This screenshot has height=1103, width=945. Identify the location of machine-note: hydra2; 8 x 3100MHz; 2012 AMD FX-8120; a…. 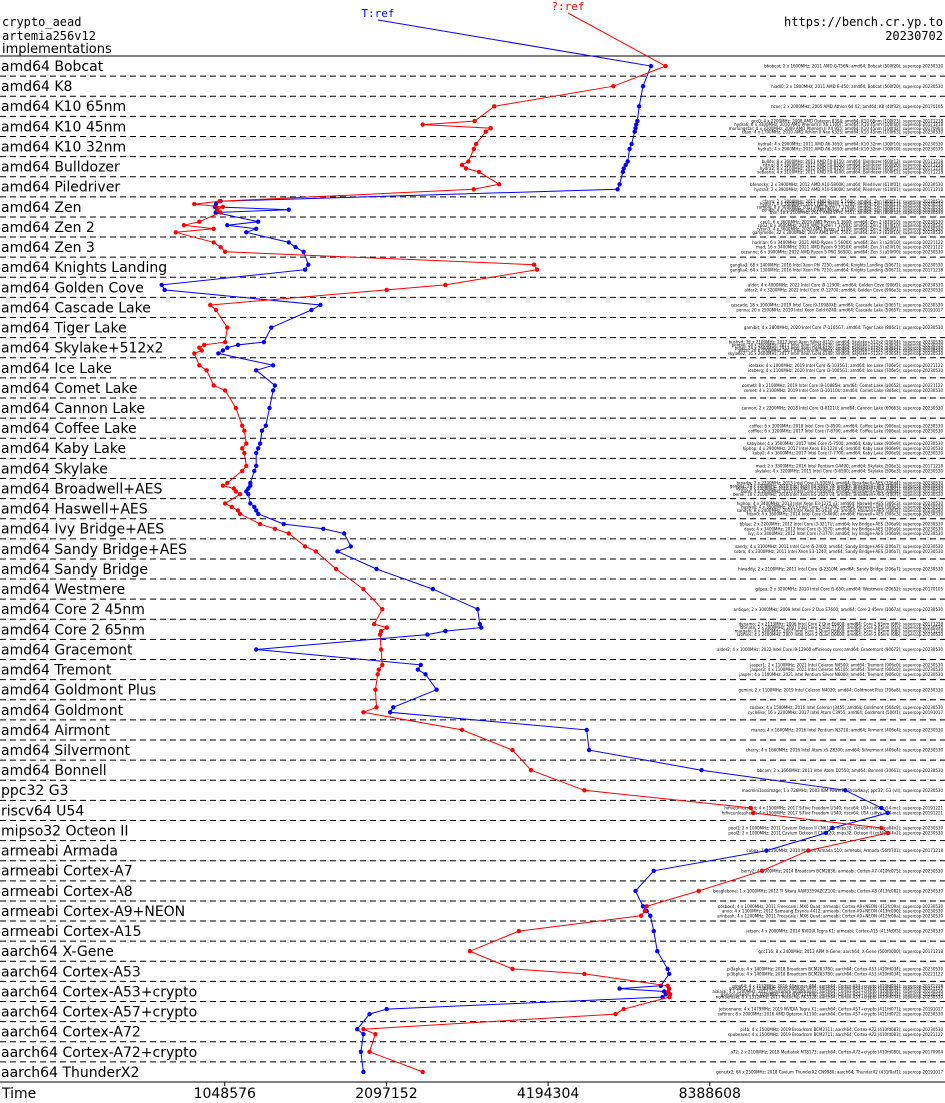
(852, 168).